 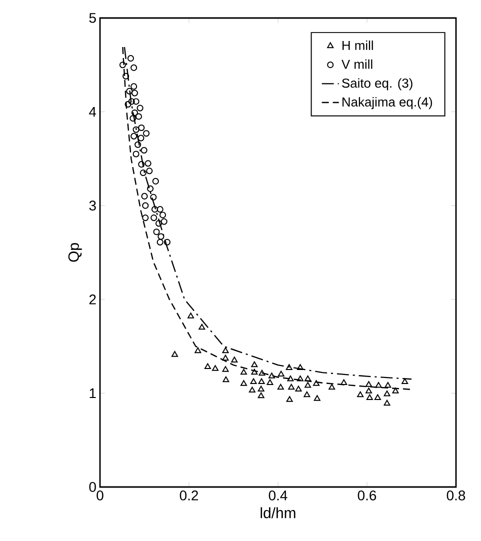 What do you see at coordinates (93, 393) in the screenshot?
I see `y-tick-label: 1` at bounding box center [93, 393].